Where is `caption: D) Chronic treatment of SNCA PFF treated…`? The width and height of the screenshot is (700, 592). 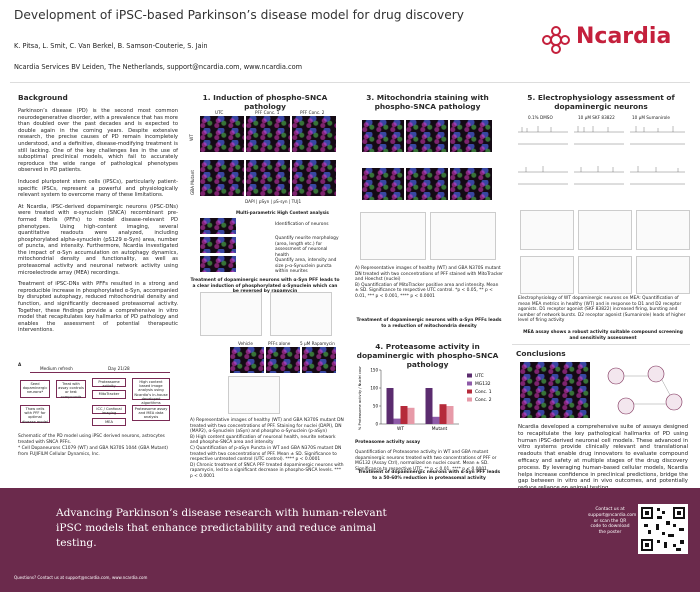 caption: D) Chronic treatment of SNCA PFF treated… is located at coordinates (267, 470).